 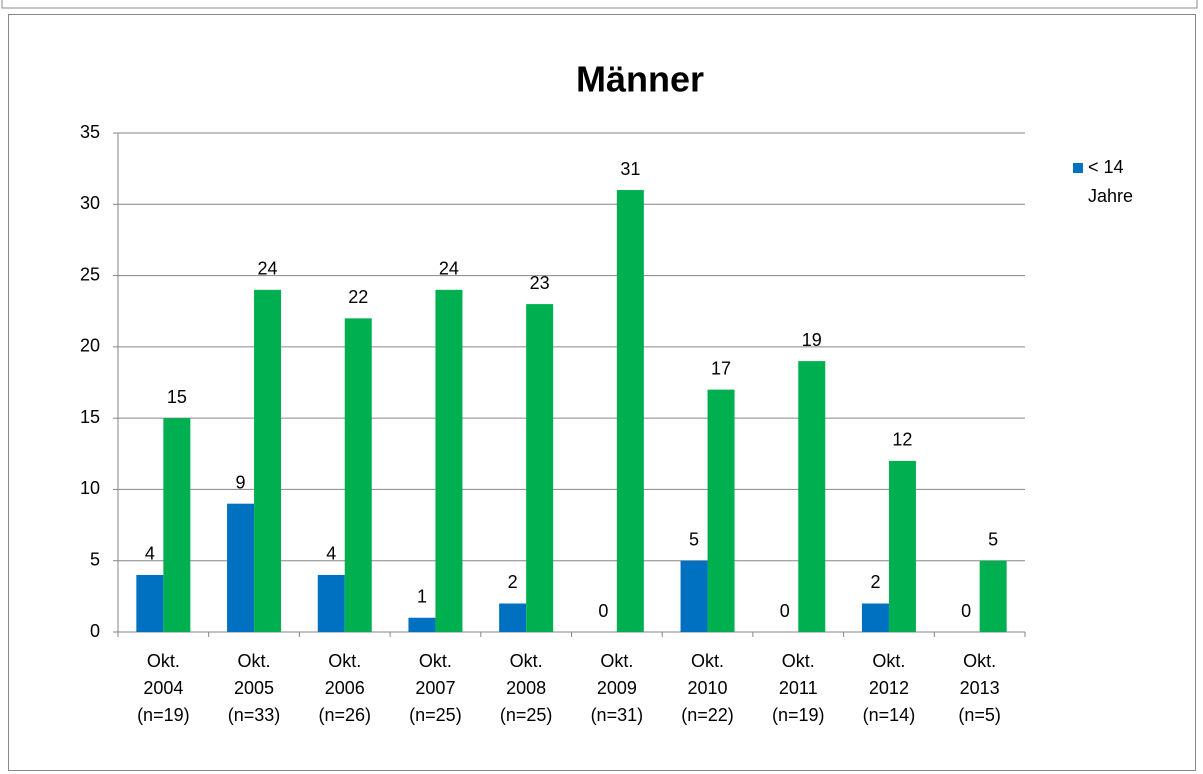 I want to click on data-label: 15, so click(x=177, y=397).